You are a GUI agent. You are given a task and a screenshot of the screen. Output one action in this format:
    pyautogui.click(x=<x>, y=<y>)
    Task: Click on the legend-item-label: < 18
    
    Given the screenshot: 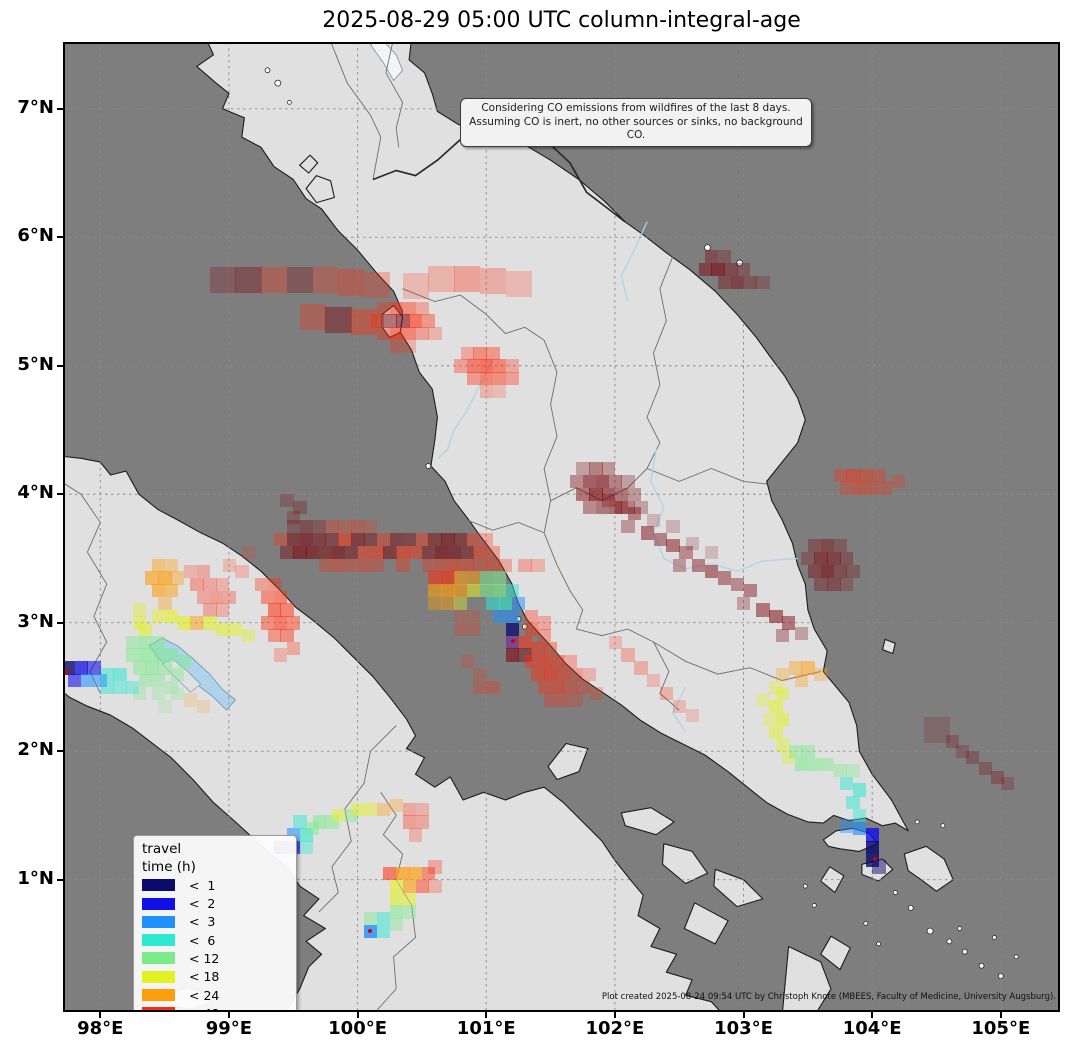 What is the action you would take?
    pyautogui.click(x=204, y=977)
    